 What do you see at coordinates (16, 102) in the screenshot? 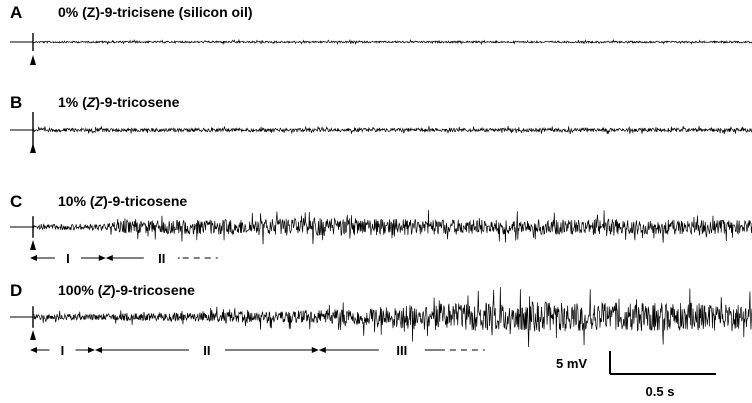
I see `panel-label-b: B` at bounding box center [16, 102].